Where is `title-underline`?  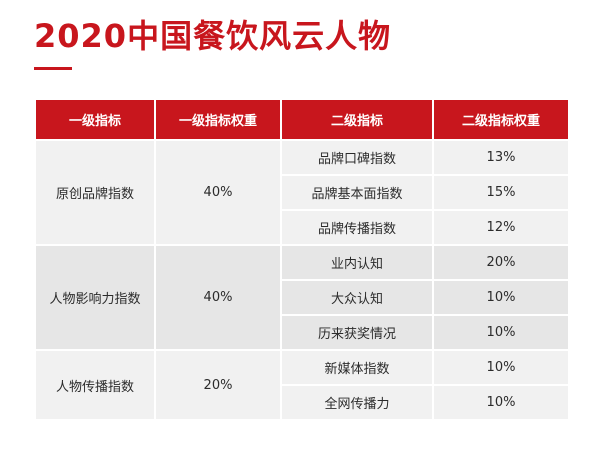 title-underline is located at coordinates (53, 68).